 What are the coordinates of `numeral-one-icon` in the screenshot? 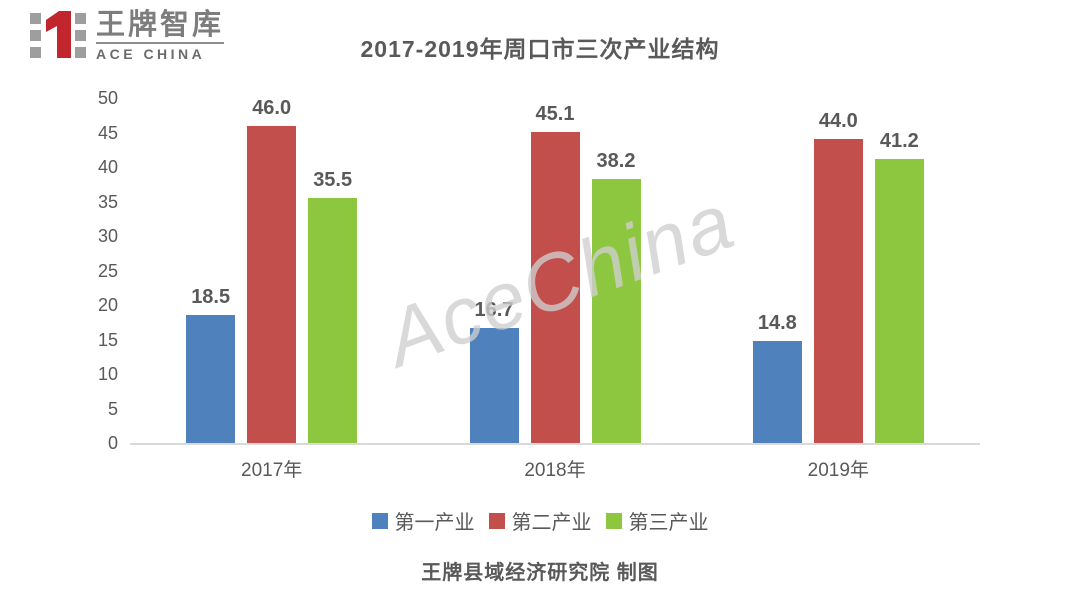 It's located at (58, 34).